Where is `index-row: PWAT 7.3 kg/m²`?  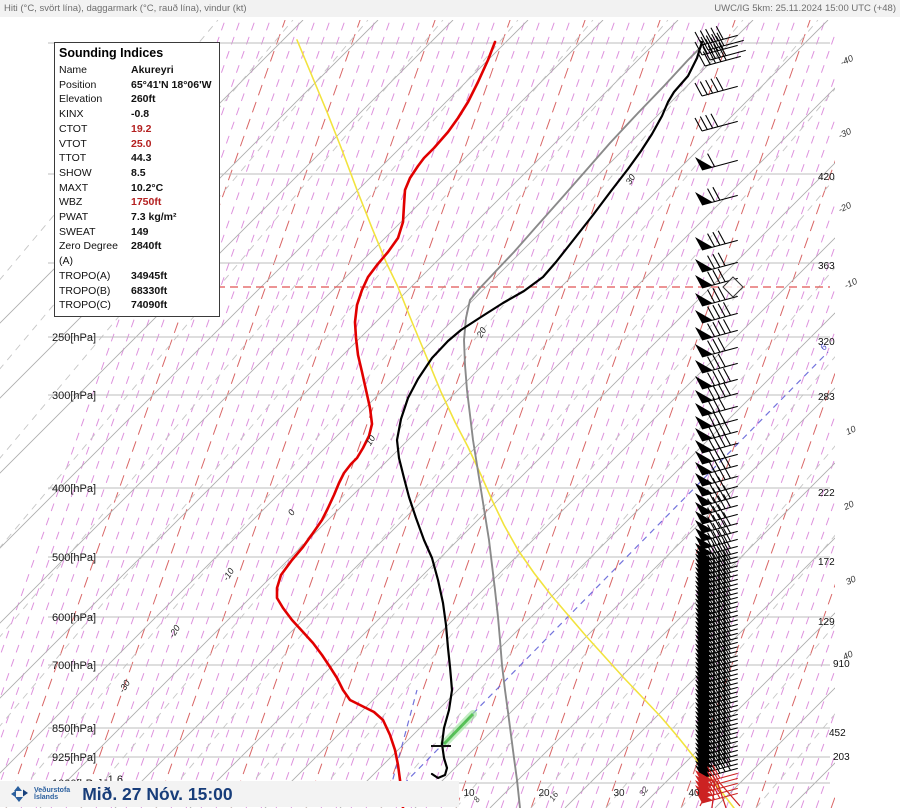 index-row: PWAT 7.3 kg/m² is located at coordinates (118, 217).